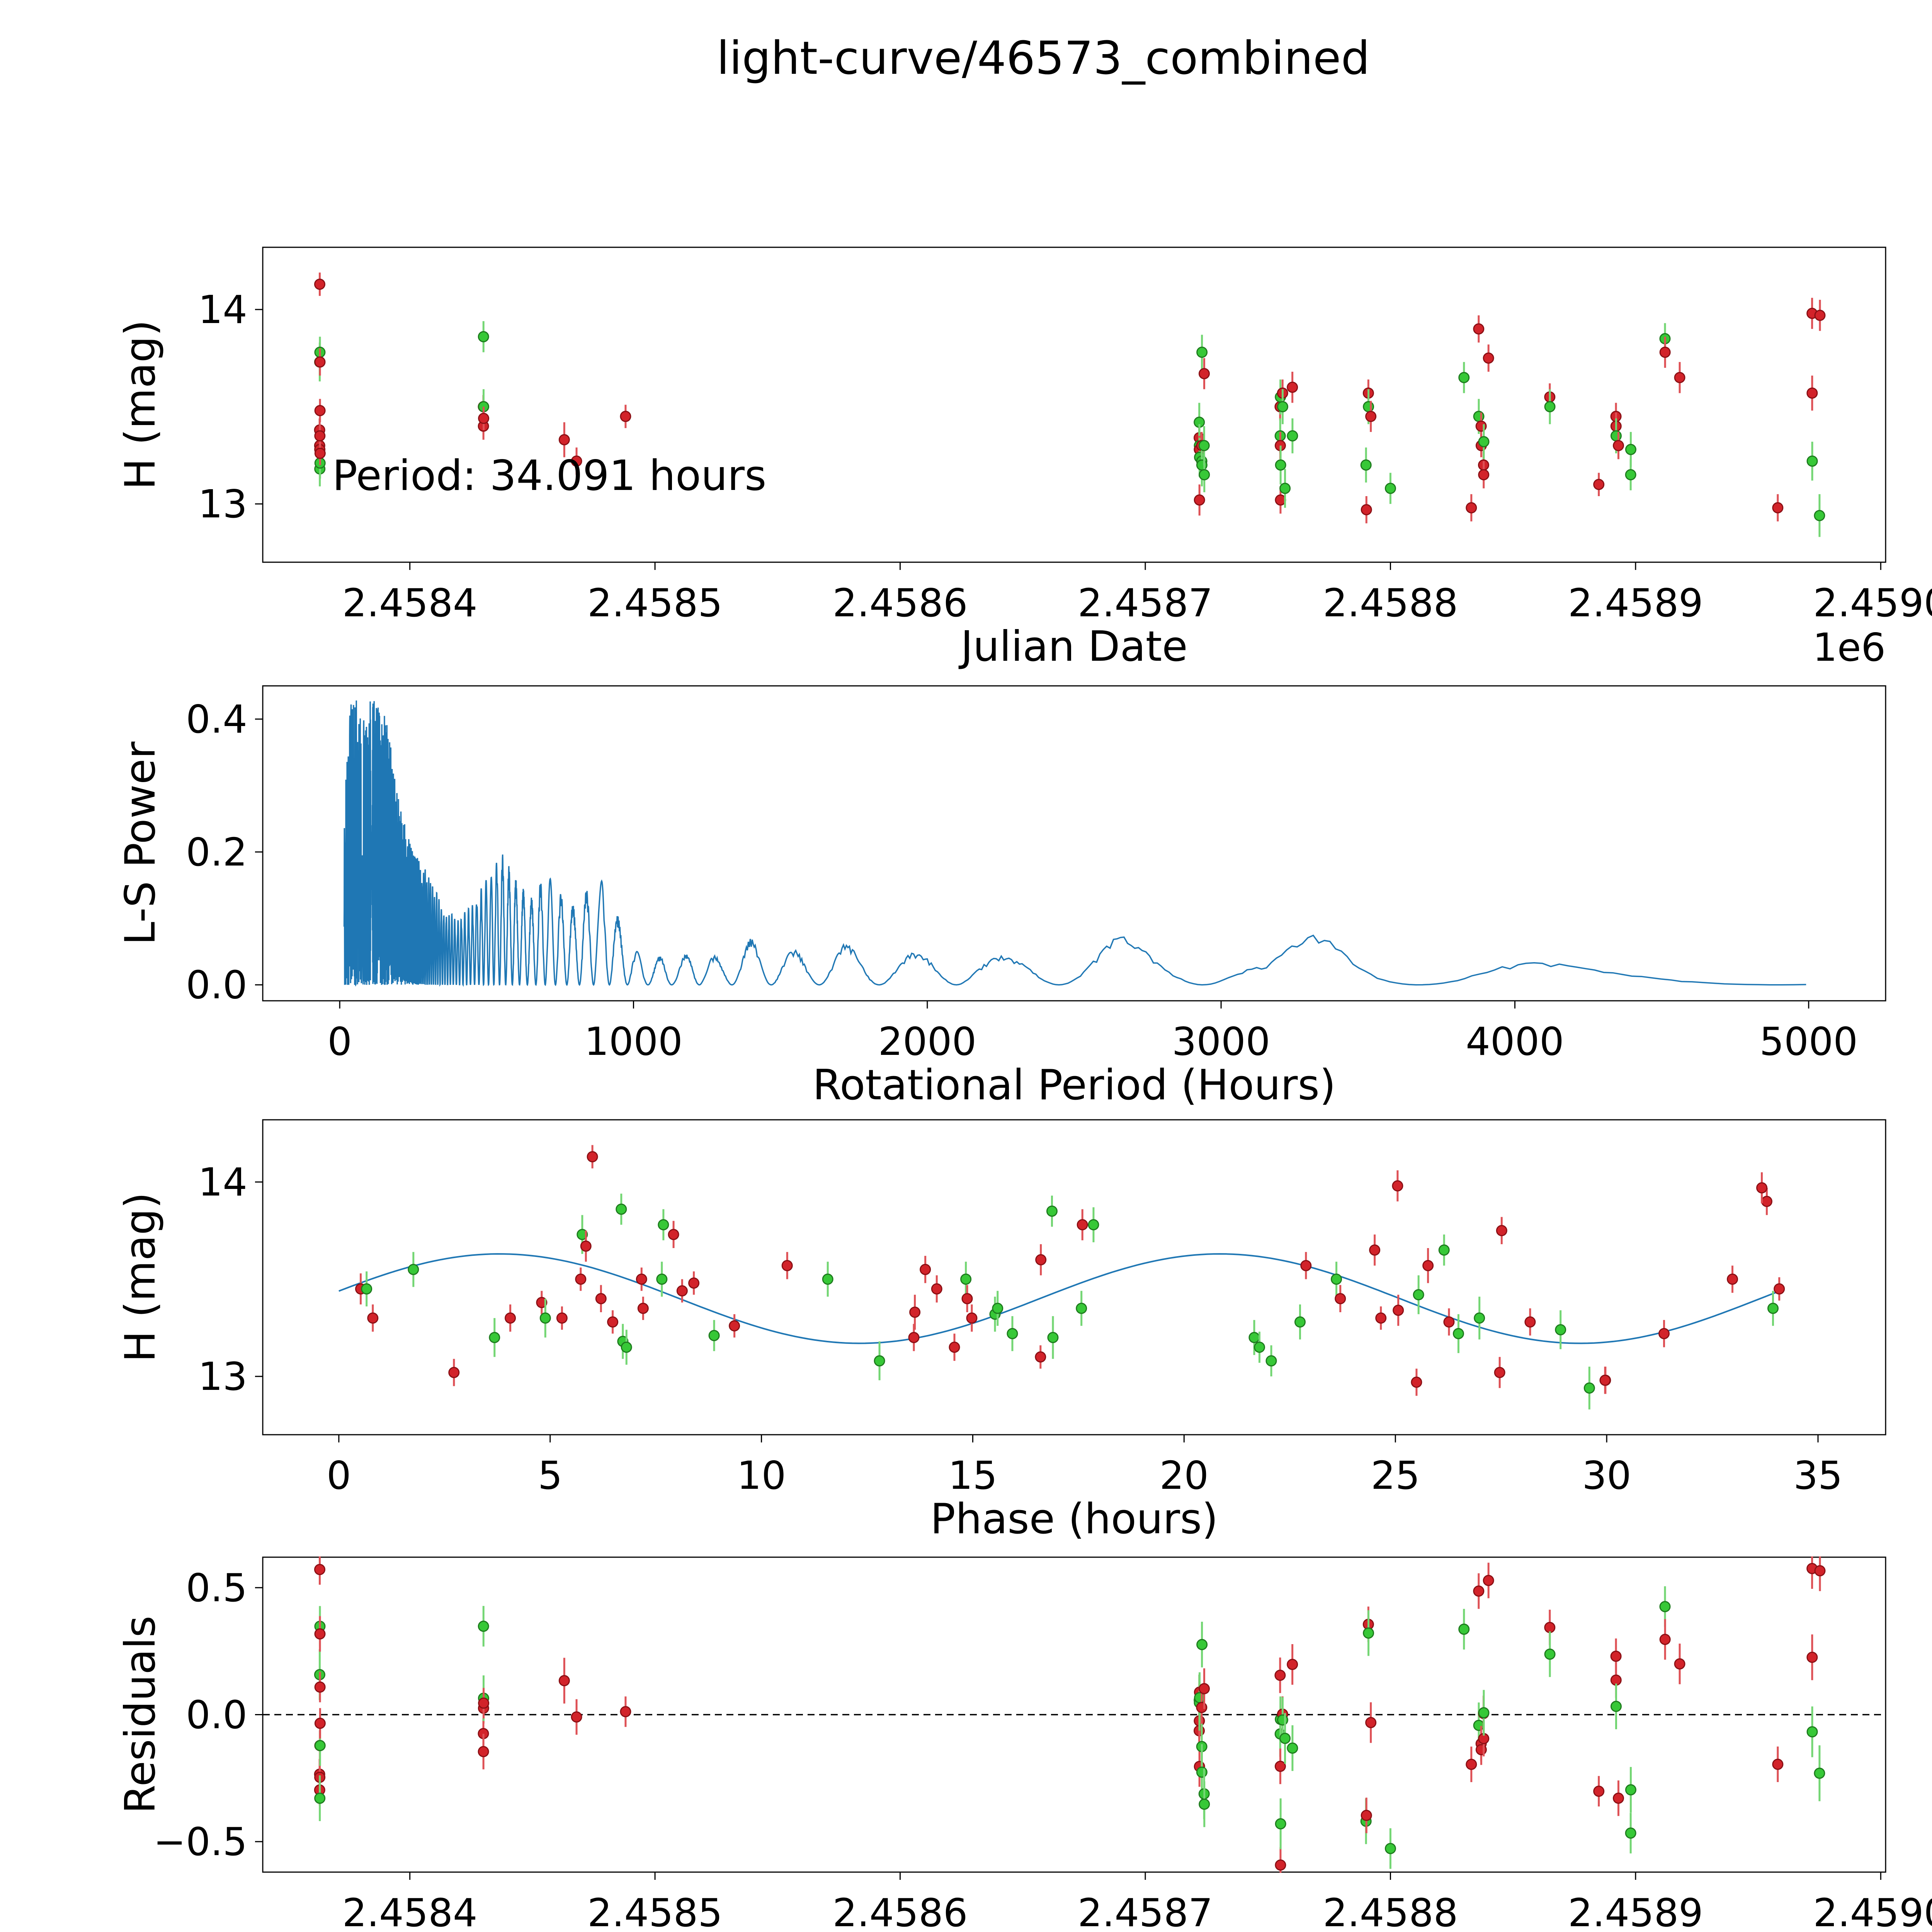 The image size is (1932, 1932). Describe the element at coordinates (550, 1476) in the screenshot. I see `x-tick-label: 5` at that location.